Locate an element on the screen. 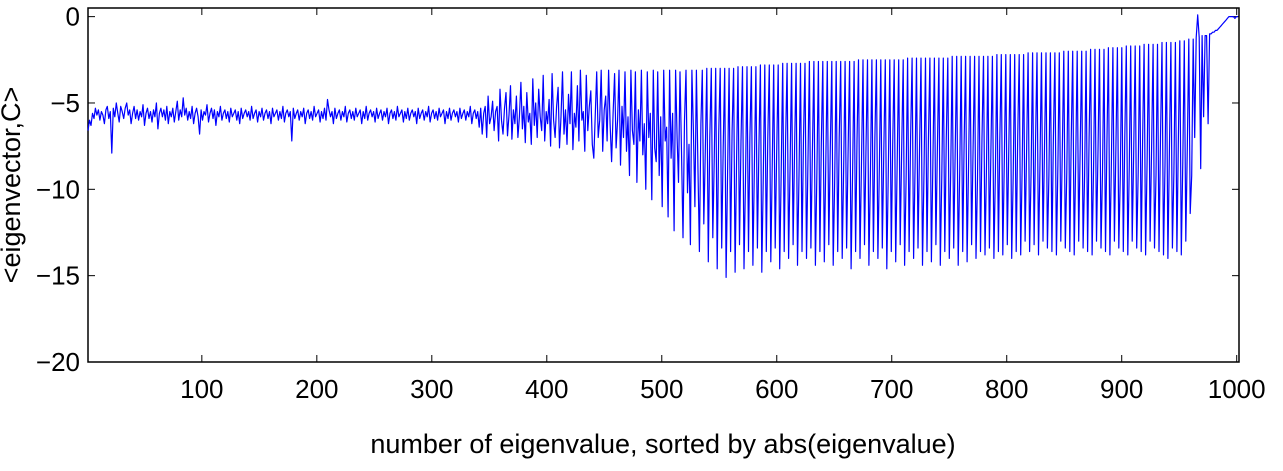 The height and width of the screenshot is (471, 1283). y-tick-label: −20 is located at coordinates (58, 362).